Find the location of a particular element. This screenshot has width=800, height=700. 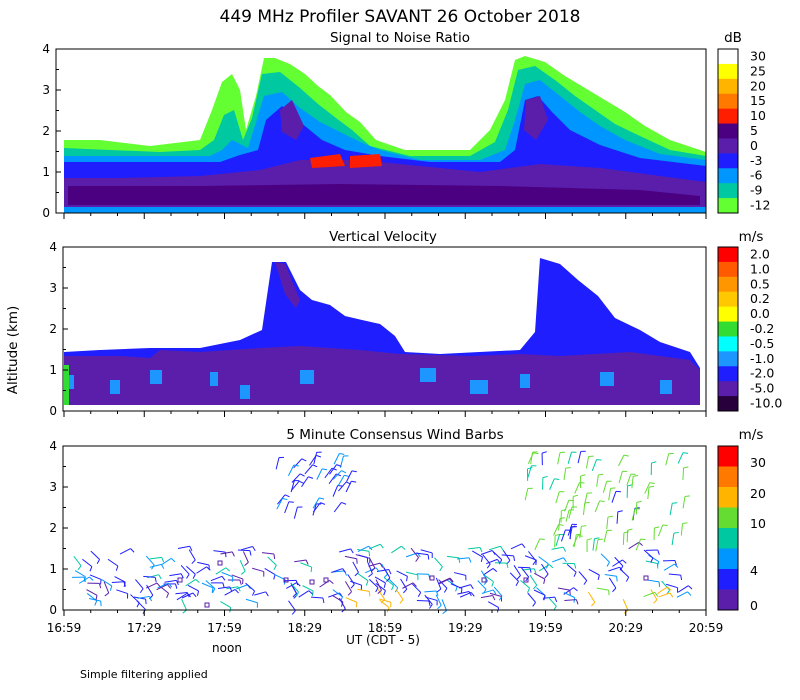

calm-marker is located at coordinates (286, 580).